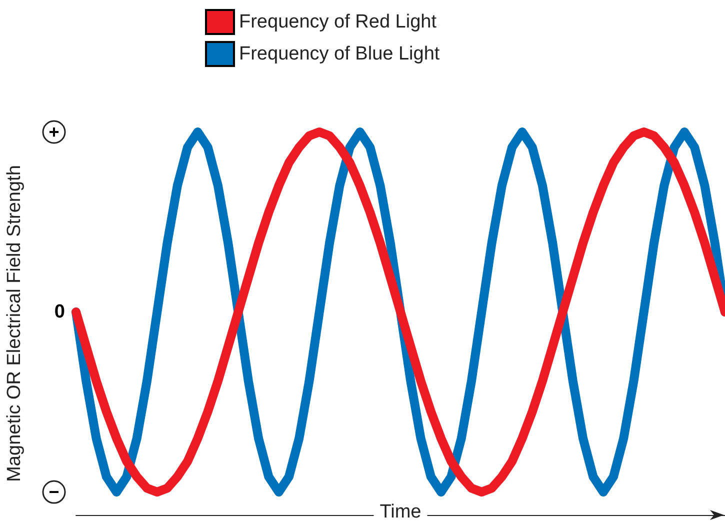 The image size is (725, 523). What do you see at coordinates (14, 323) in the screenshot?
I see `y-axis-title: Magnetic OR Electrical Field Strength` at bounding box center [14, 323].